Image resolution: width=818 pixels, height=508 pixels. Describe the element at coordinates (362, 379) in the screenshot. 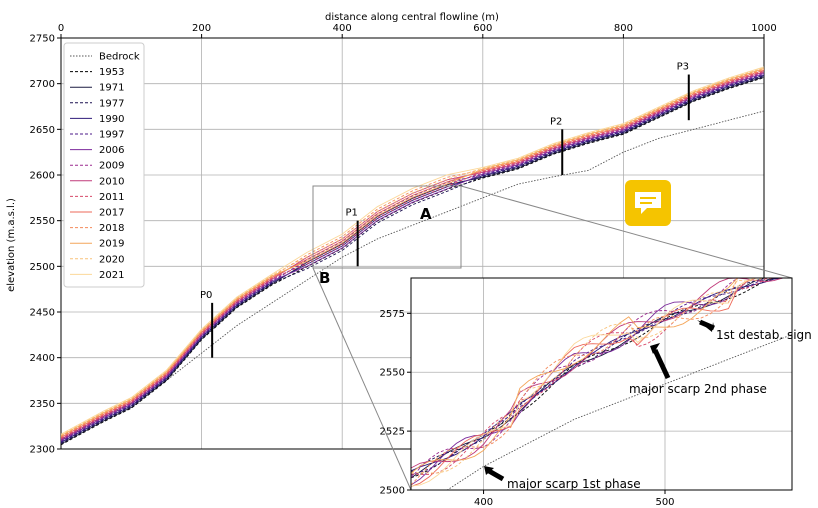

I see `zoom-connector-left` at that location.